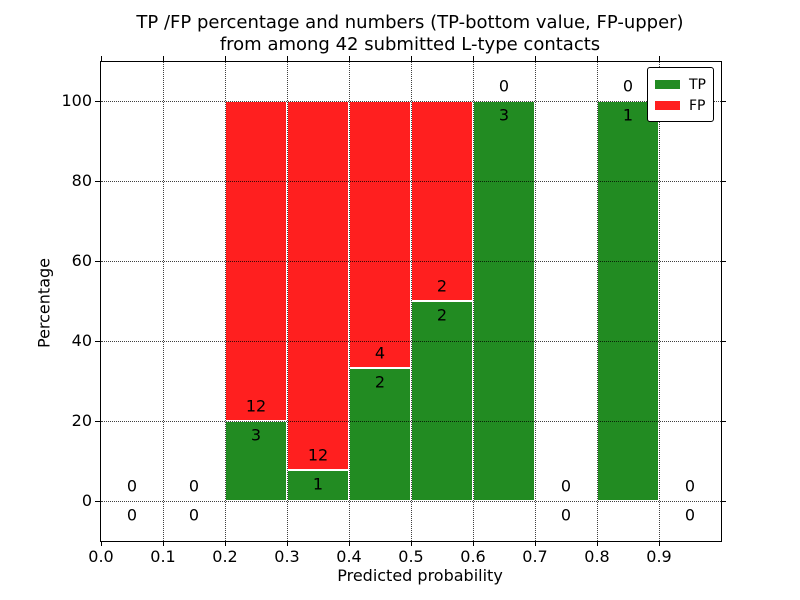 Image resolution: width=800 pixels, height=600 pixels. What do you see at coordinates (81, 180) in the screenshot?
I see `y-tick-label: 80` at bounding box center [81, 180].